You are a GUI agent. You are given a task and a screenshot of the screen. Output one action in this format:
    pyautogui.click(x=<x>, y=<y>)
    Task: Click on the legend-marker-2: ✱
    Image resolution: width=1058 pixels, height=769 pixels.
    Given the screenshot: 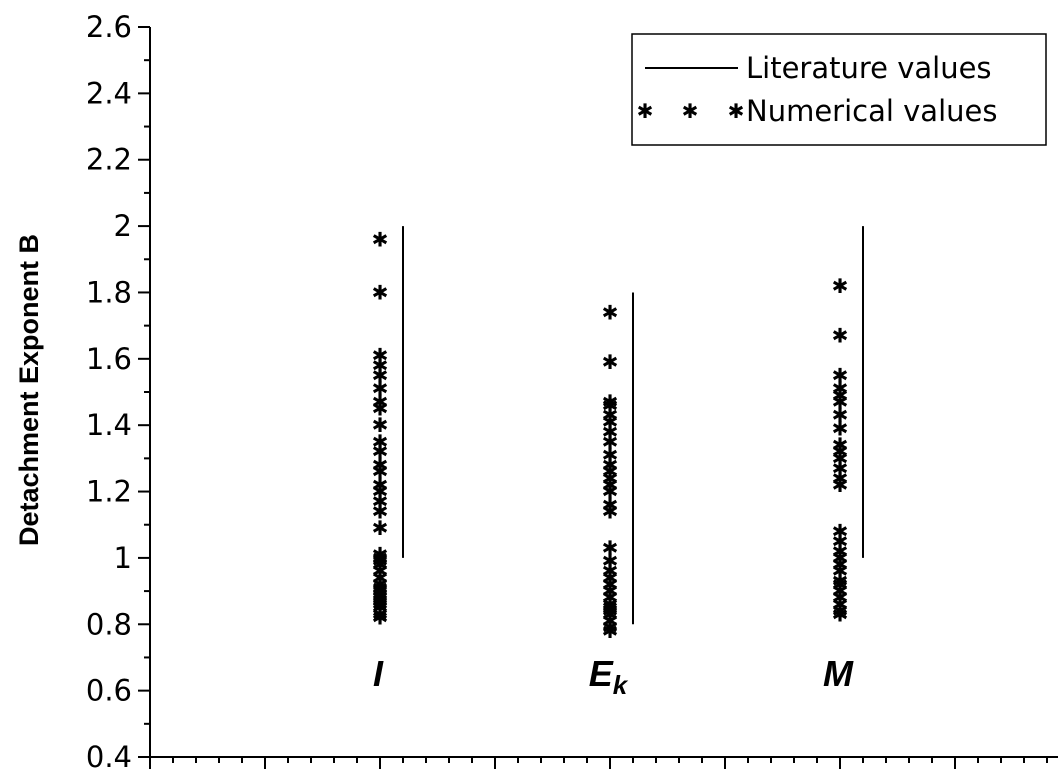 What is the action you would take?
    pyautogui.click(x=690, y=111)
    